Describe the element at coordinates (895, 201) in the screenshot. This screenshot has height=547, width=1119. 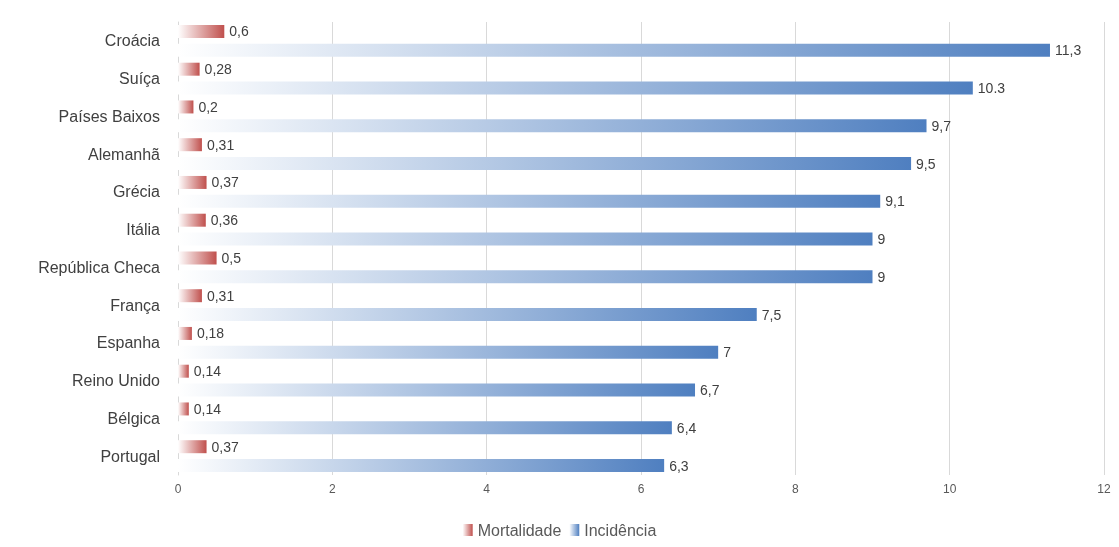
I see `data-label: 9,1` at that location.